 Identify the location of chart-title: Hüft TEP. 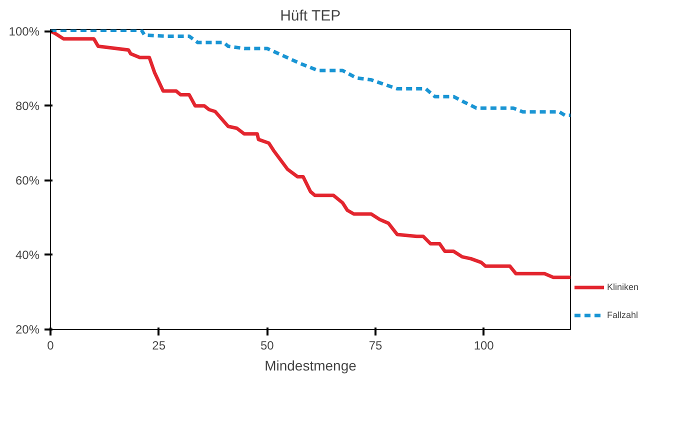
(310, 16).